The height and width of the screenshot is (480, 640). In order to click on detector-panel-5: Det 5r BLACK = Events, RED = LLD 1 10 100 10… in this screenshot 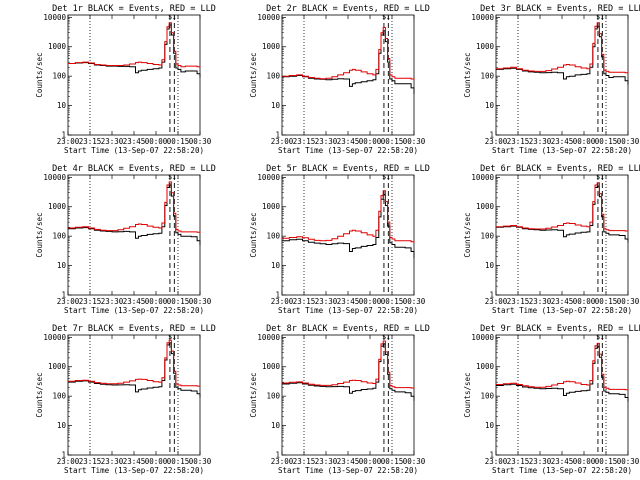, I will do `click(339, 239)`.